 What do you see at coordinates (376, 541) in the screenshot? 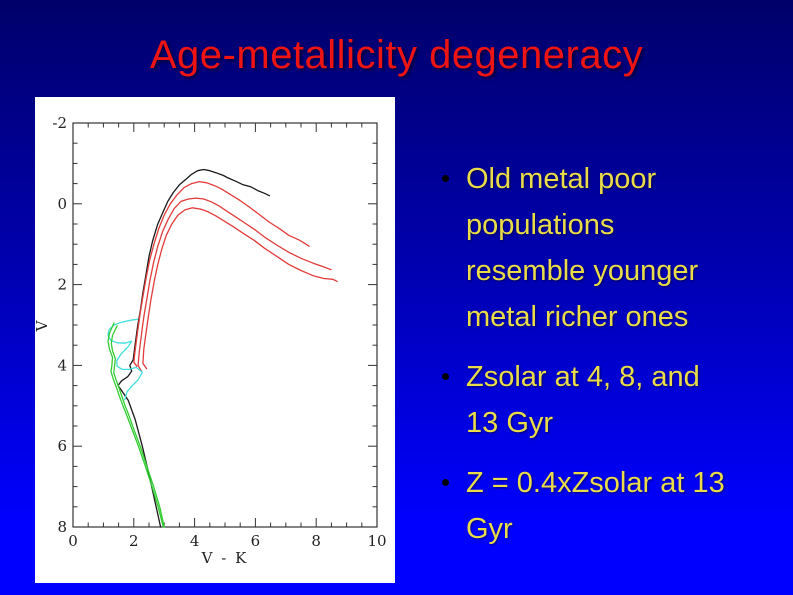
I see `svg-text: 10` at bounding box center [376, 541].